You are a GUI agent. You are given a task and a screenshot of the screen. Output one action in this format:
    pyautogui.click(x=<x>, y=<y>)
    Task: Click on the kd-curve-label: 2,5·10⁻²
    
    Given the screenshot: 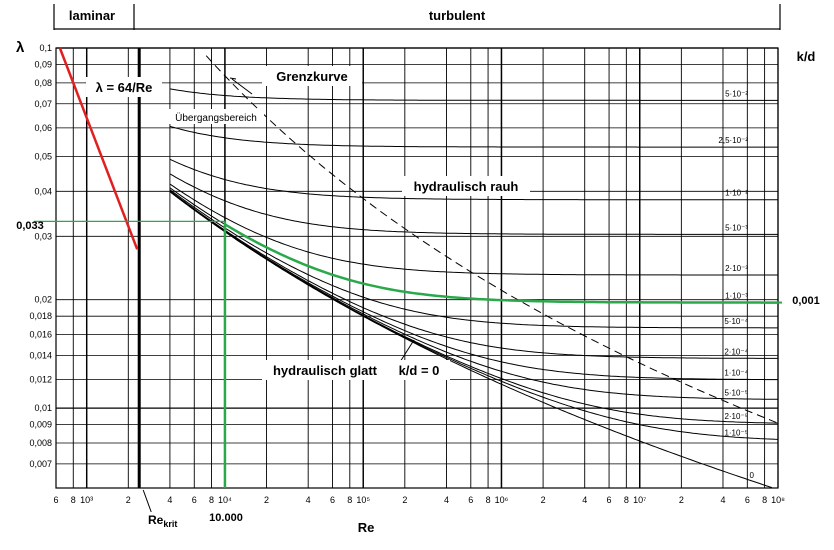 What is the action you would take?
    pyautogui.click(x=733, y=140)
    